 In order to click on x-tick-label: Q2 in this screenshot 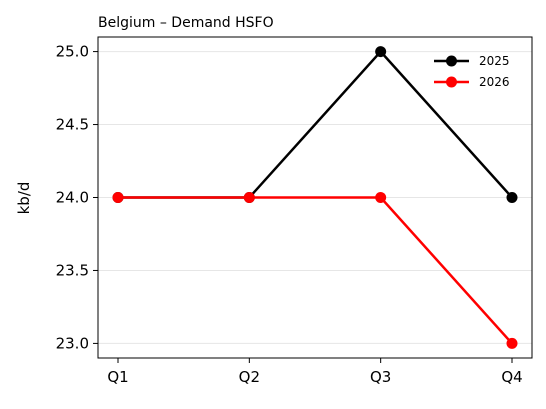, I will do `click(249, 377)`.